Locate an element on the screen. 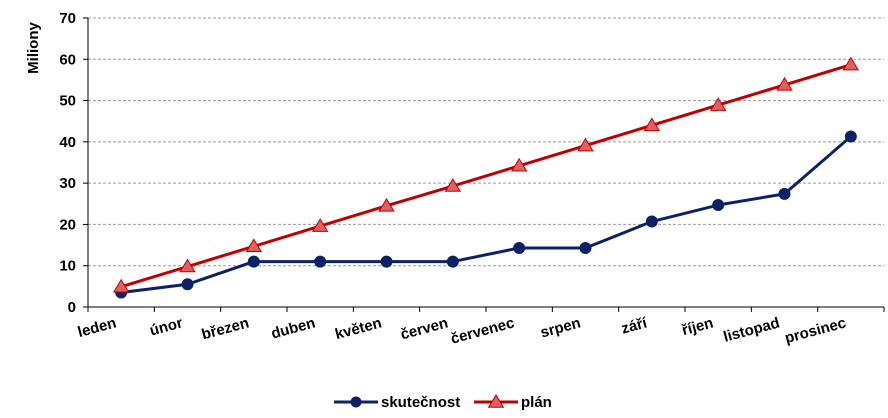 Image resolution: width=888 pixels, height=418 pixels. x-tick-label: září is located at coordinates (634, 325).